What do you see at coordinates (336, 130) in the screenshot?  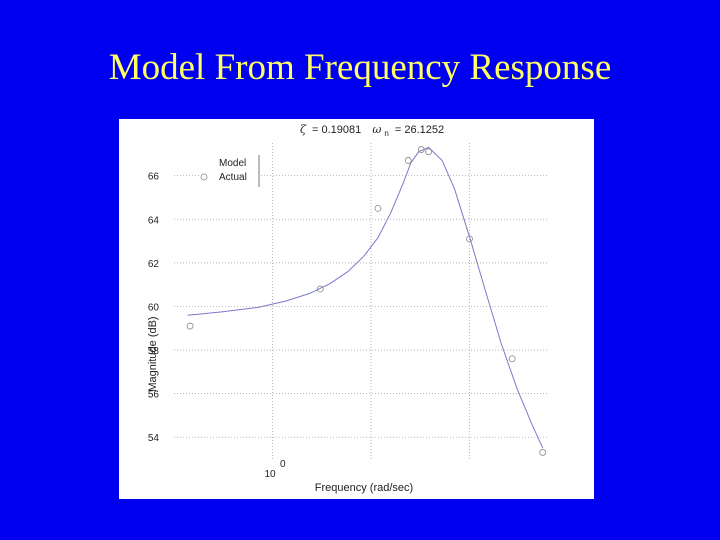 I see `zeta-value: = 0.19081` at bounding box center [336, 130].